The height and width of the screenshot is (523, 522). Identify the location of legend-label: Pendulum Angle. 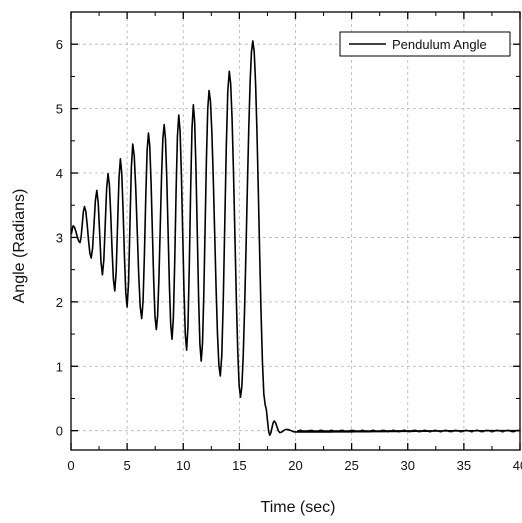
(439, 44).